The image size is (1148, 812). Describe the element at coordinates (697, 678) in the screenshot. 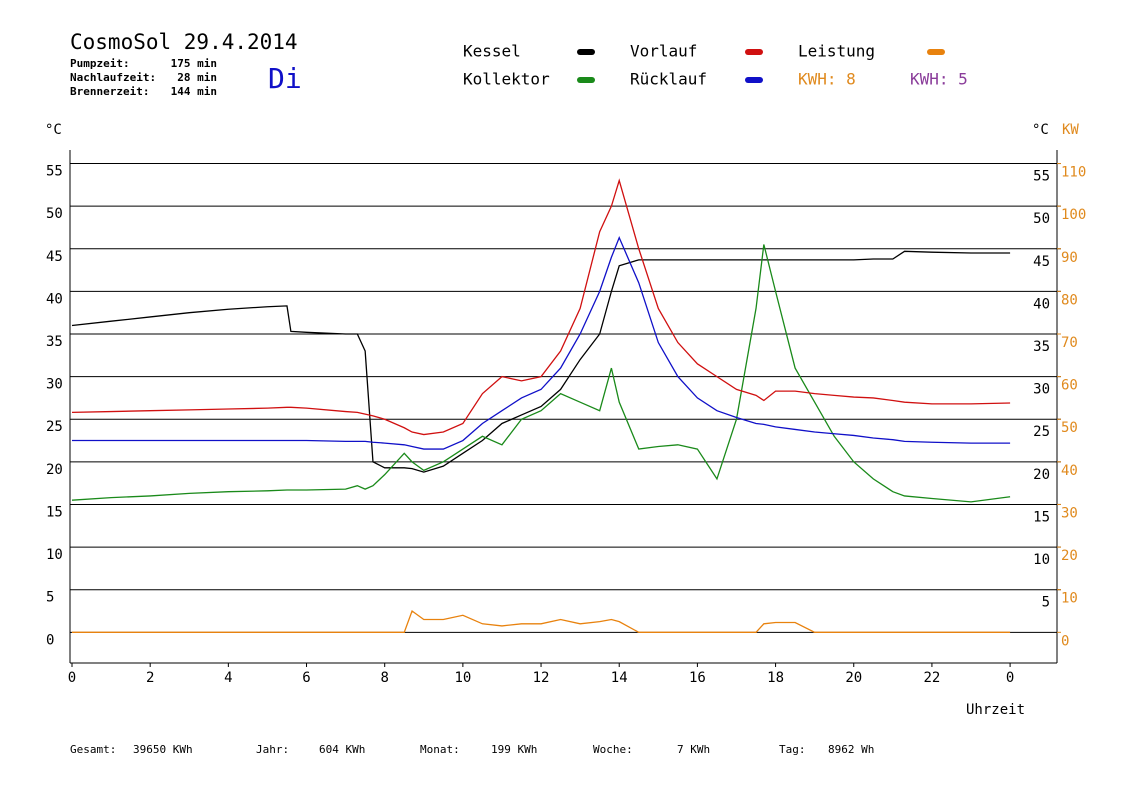

I see `x-tick-label: 16` at that location.